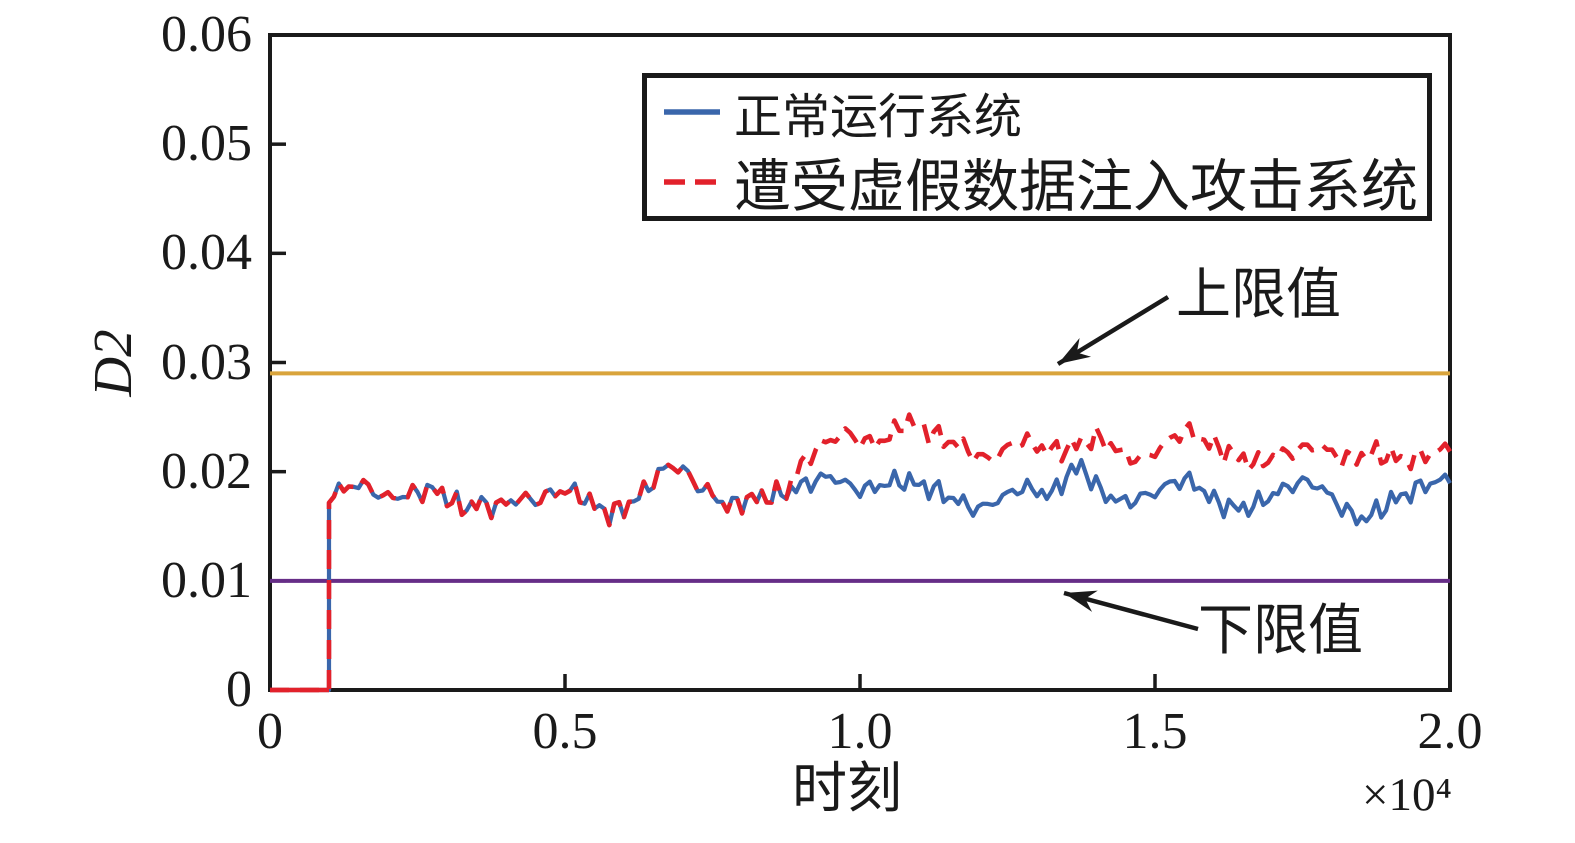 The image size is (1575, 843). Describe the element at coordinates (860, 731) in the screenshot. I see `x-tick-label: 1.0` at that location.